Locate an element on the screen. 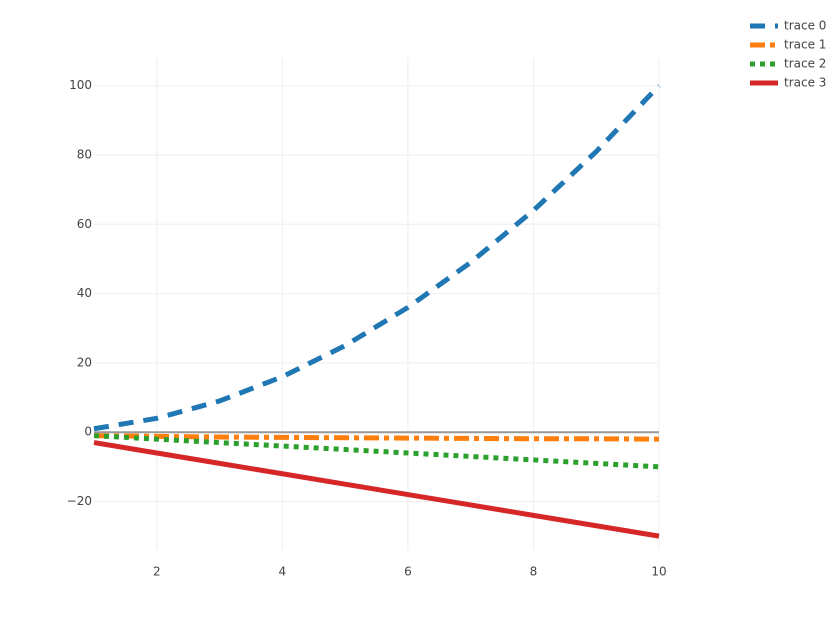  legend-label: trace 1 is located at coordinates (805, 45).